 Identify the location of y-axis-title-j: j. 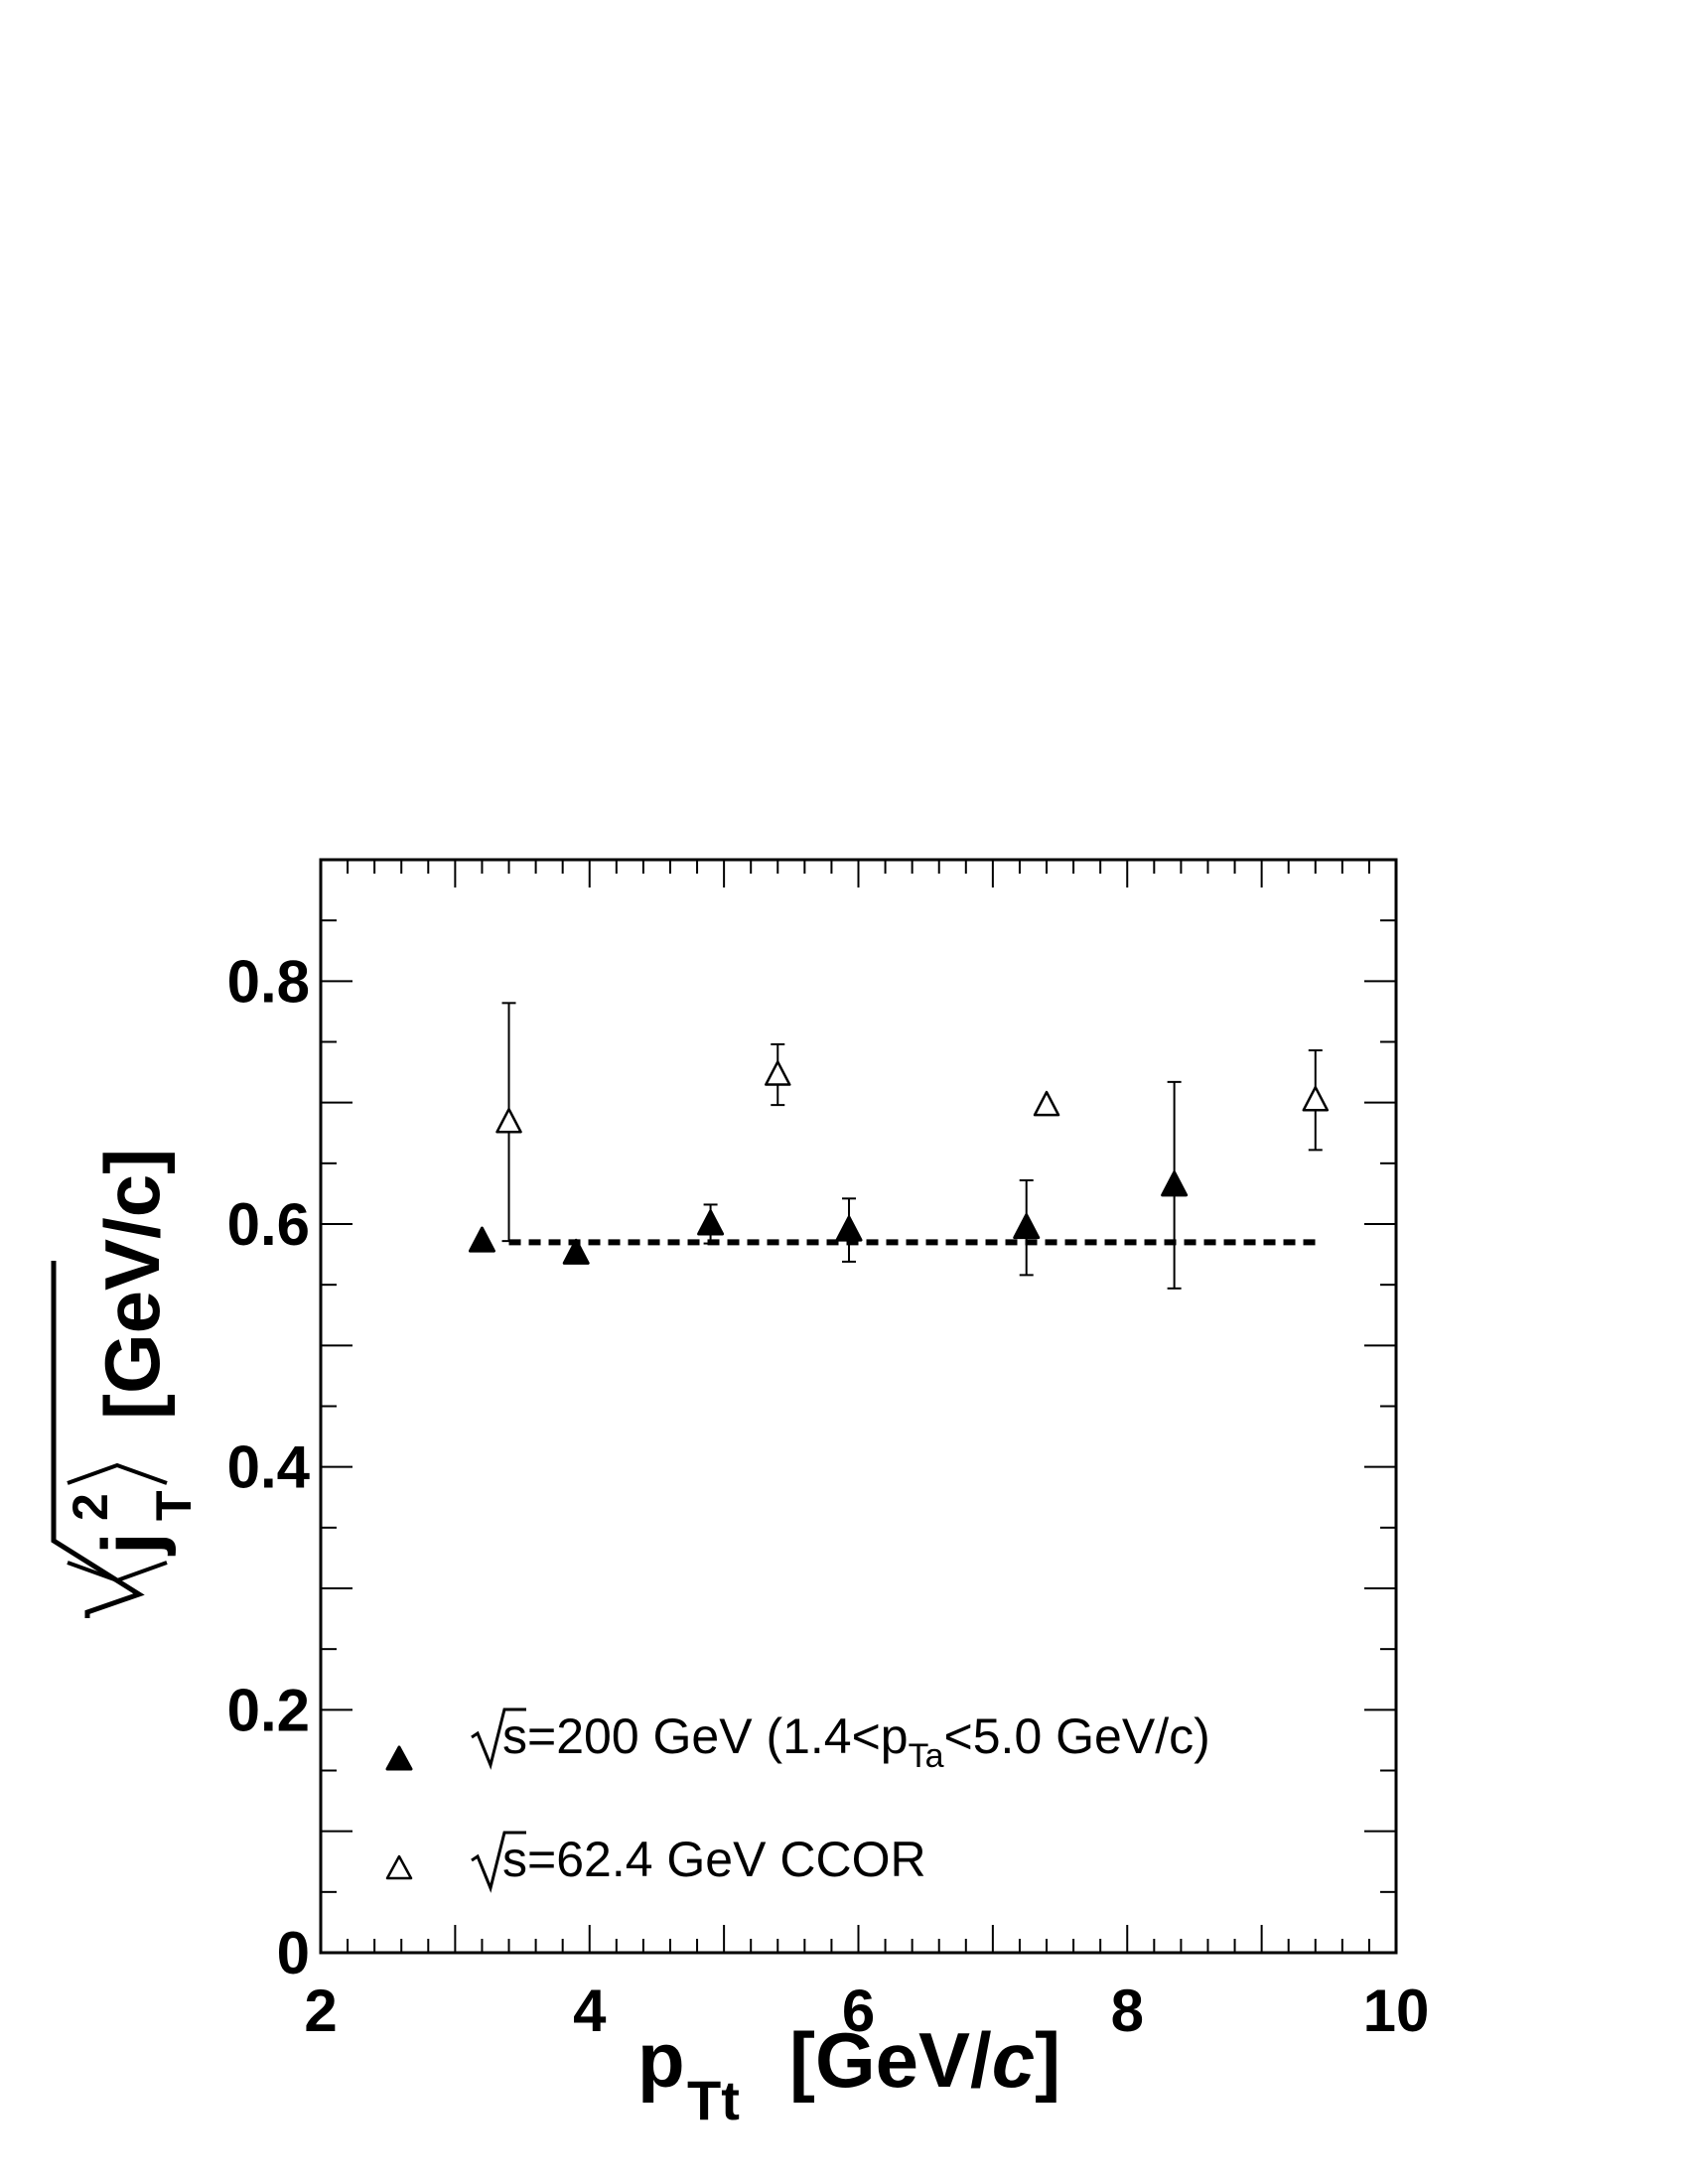
(131, 1544).